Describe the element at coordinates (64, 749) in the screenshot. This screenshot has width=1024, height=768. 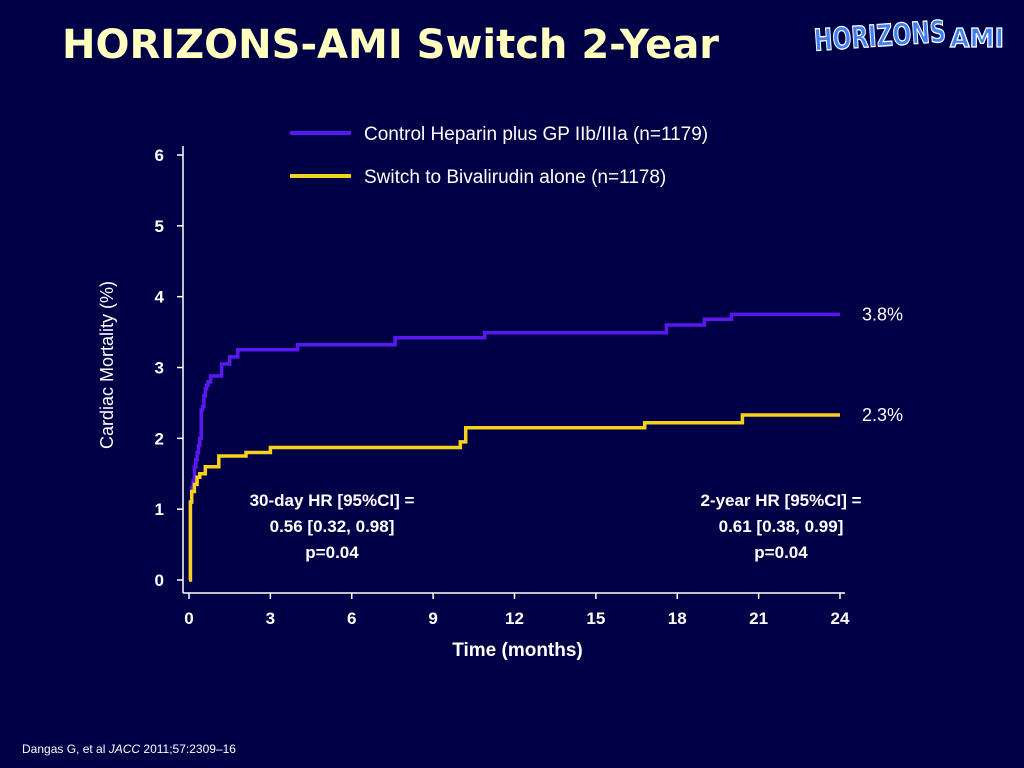
I see `citation-authors: Dangas G, et al` at that location.